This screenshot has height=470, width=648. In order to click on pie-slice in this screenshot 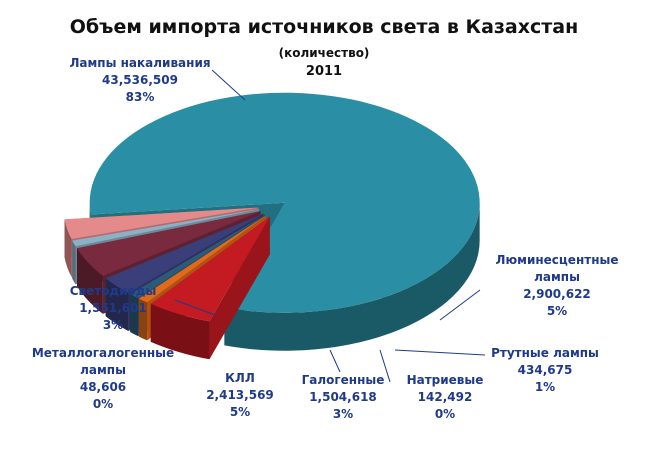, I will do `click(210, 288)`.